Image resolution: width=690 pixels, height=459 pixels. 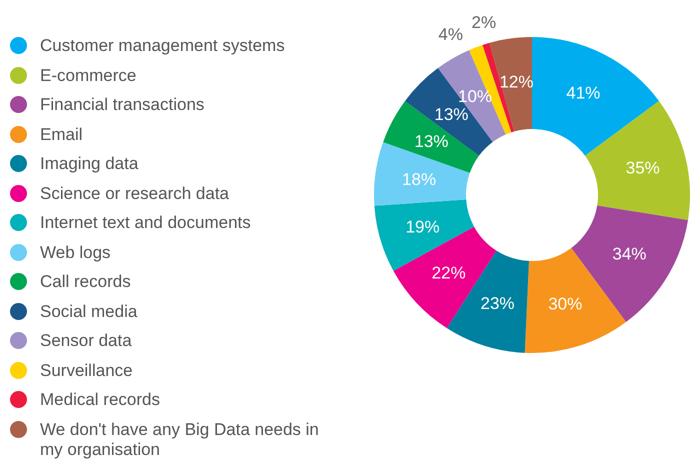 I want to click on data-label: 30%, so click(x=565, y=304).